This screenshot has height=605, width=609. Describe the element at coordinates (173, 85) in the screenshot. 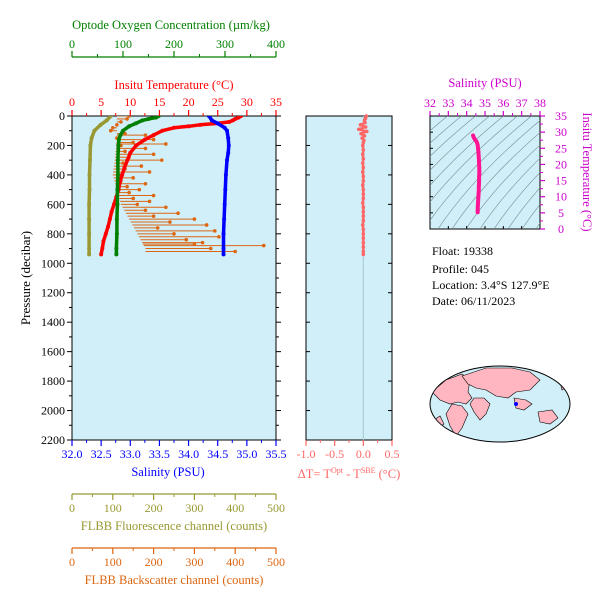

I see `temperature-axis-label: Insitu Temperature (°C)` at that location.